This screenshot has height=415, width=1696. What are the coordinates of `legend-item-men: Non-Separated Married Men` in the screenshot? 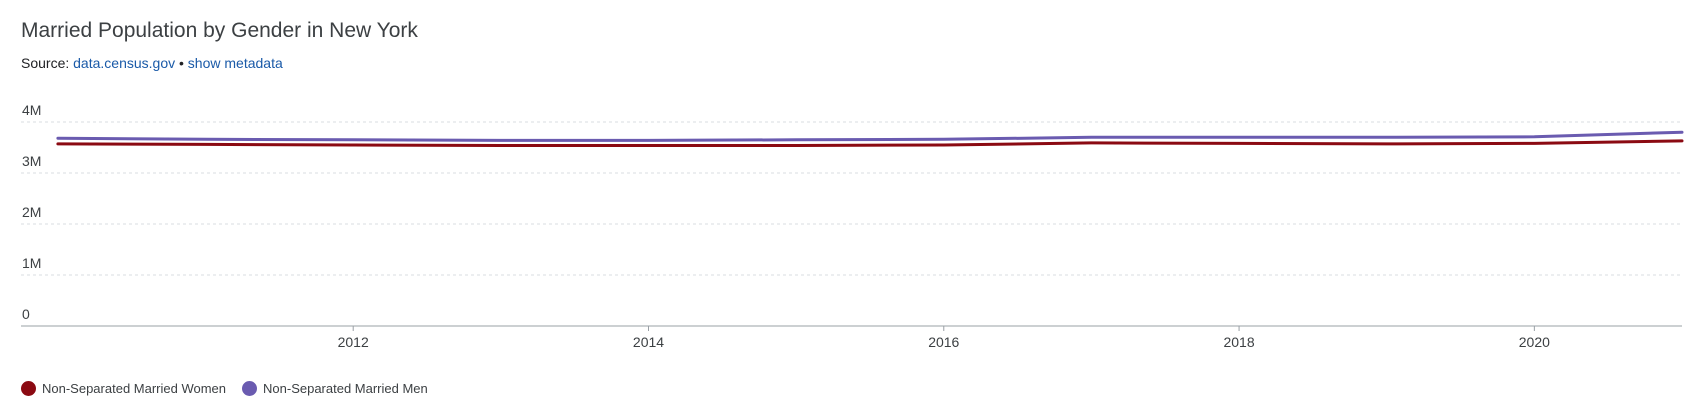 It's located at (335, 388).